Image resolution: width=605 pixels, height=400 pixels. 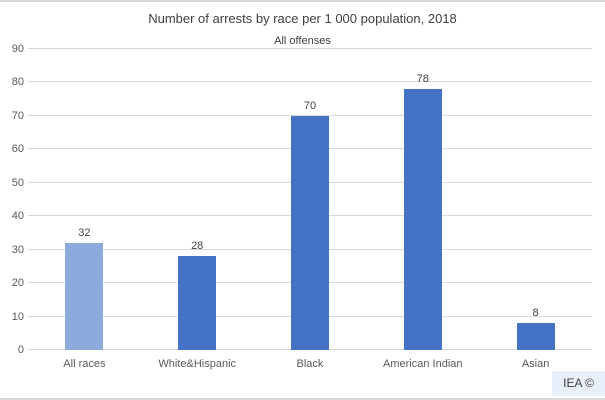 I want to click on ytick-label-50: 50, so click(x=17, y=182).